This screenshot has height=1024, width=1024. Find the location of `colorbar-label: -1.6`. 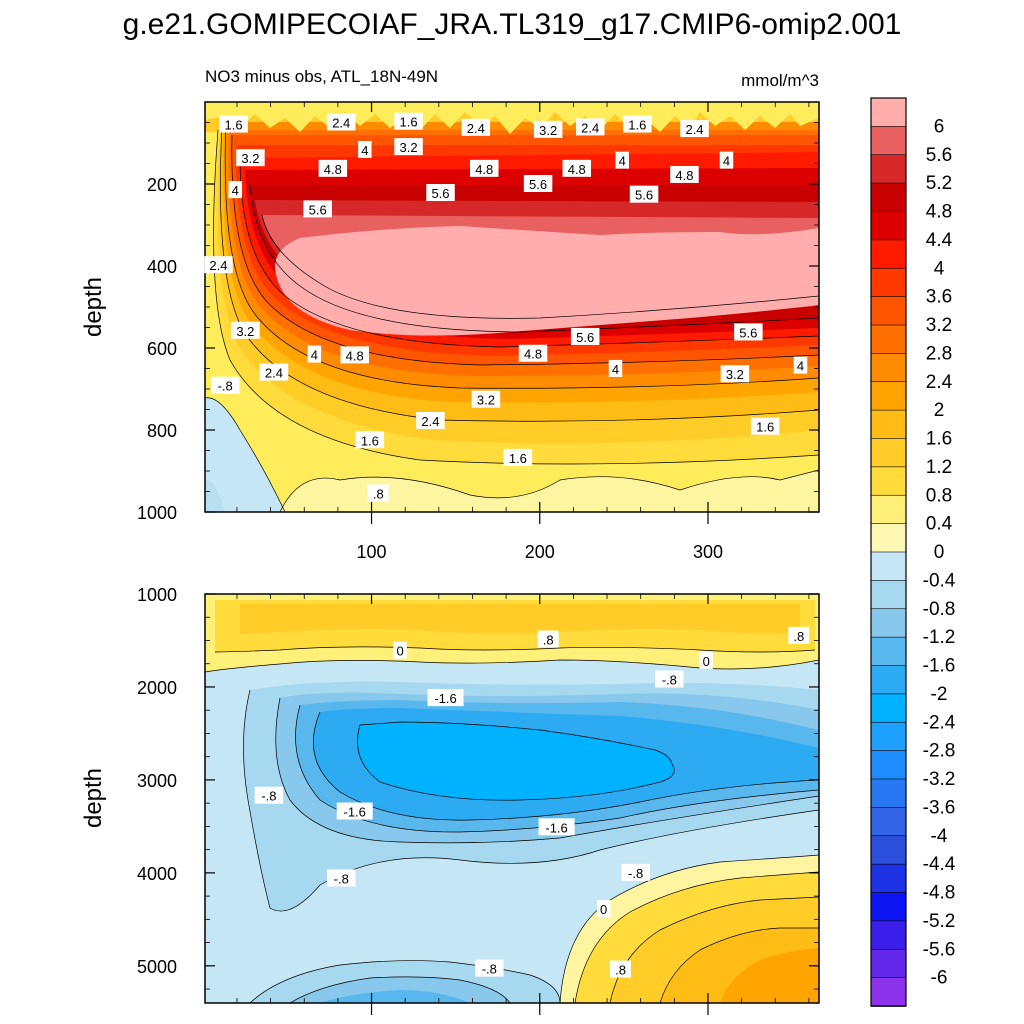

colorbar-label: -1.6 is located at coordinates (939, 666).